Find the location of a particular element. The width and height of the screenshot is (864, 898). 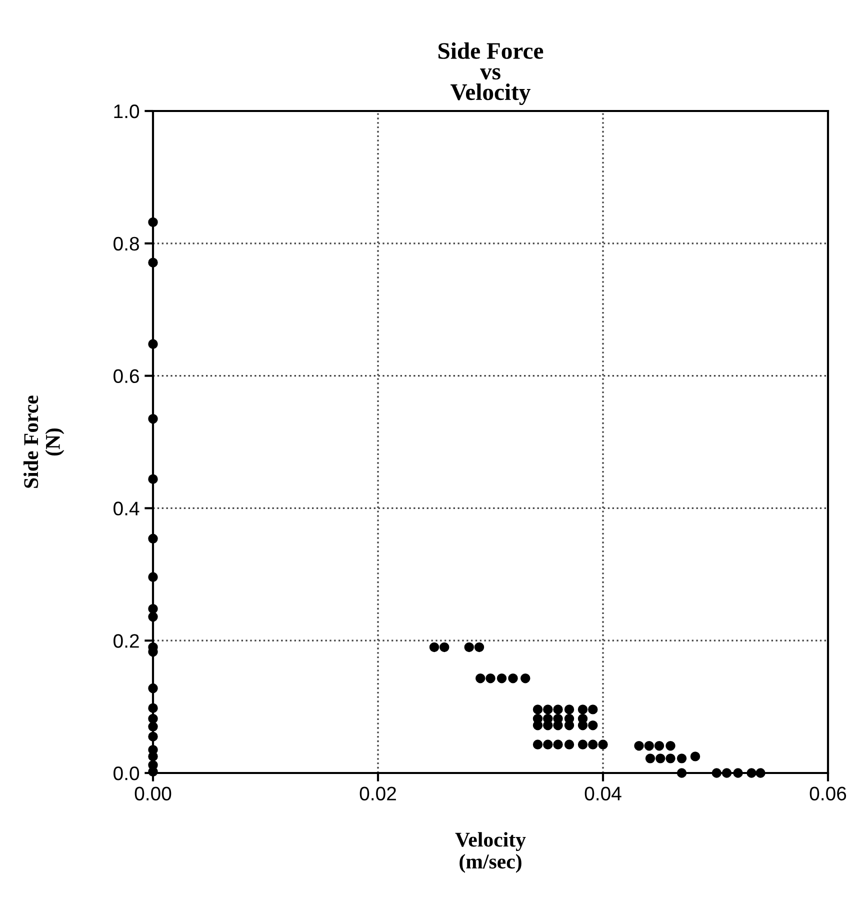

x-tick-label: 0.02 is located at coordinates (378, 793).